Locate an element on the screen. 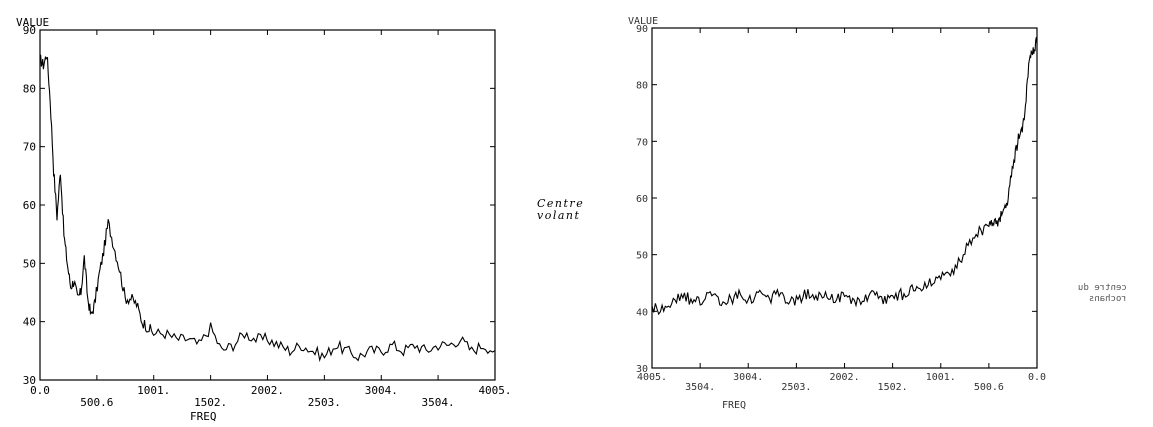 The height and width of the screenshot is (427, 1153). centre-label: Centre is located at coordinates (561, 203).